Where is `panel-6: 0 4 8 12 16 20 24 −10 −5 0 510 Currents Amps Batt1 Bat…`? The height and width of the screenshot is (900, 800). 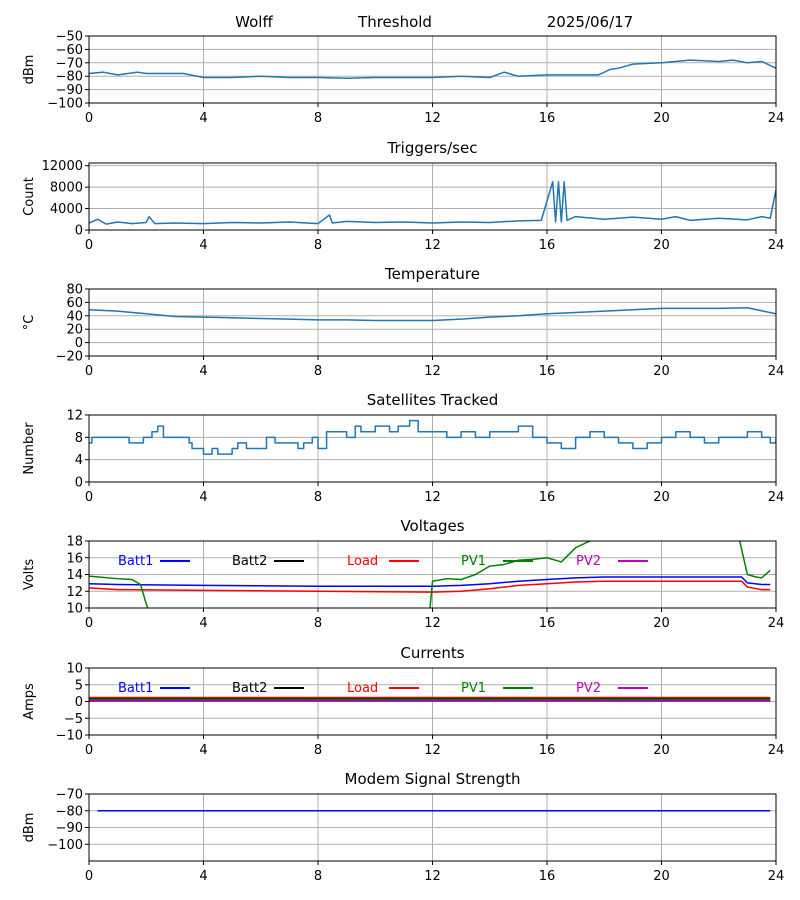 panel-6: 0 4 8 12 16 20 24 −10 −5 0 510 Currents Amps Batt1 Bat… is located at coordinates (403, 701).